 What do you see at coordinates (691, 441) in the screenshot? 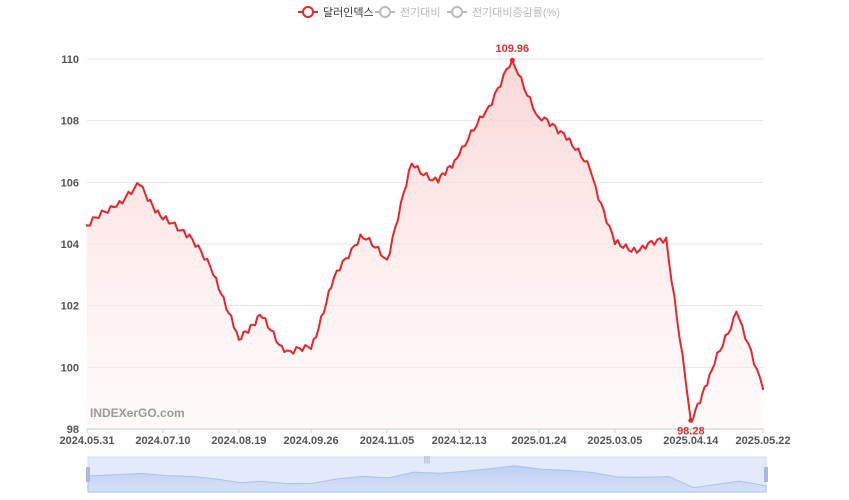
I see `x-tick-label: 2025.04.14` at bounding box center [691, 441].